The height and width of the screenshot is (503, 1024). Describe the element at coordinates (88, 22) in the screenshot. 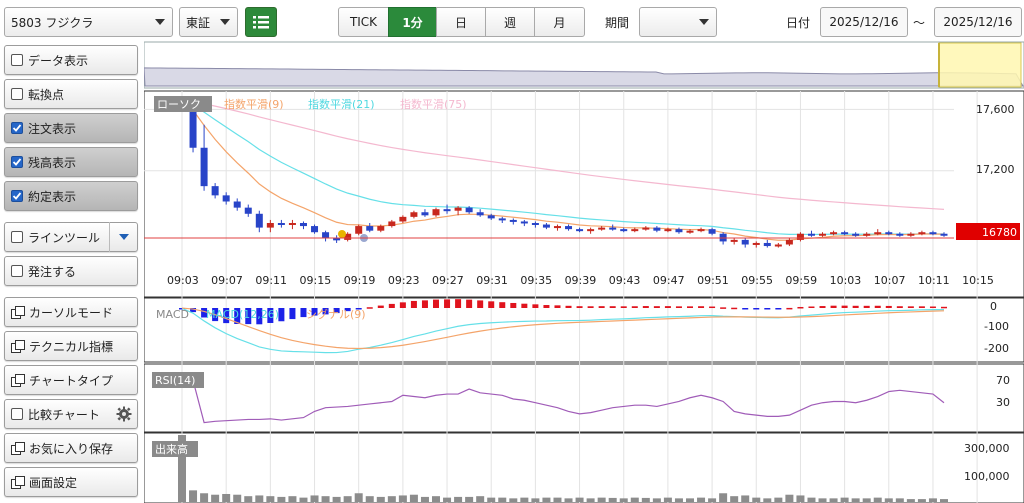

I see `symbol-select: 5803 フジクラ` at that location.